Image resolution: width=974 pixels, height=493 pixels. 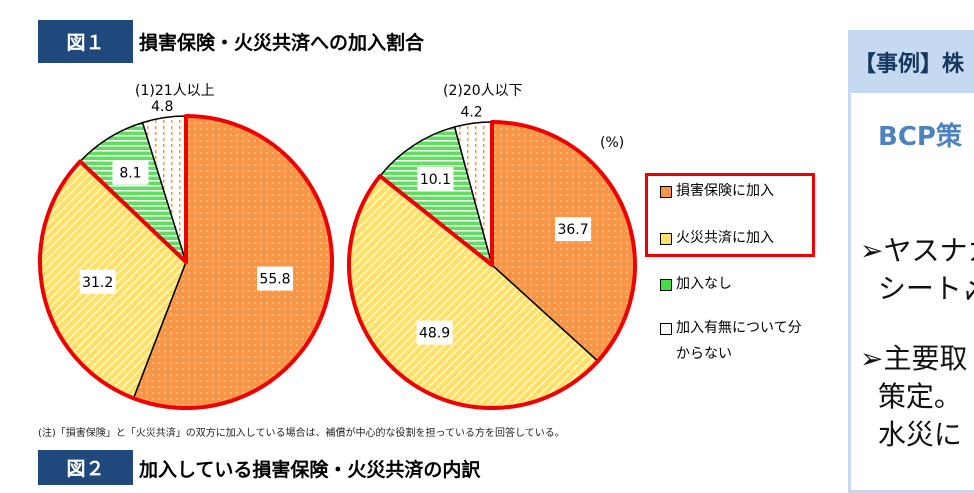 What do you see at coordinates (483, 91) in the screenshot?
I see `pie-2-title: (2)20人以下` at bounding box center [483, 91].